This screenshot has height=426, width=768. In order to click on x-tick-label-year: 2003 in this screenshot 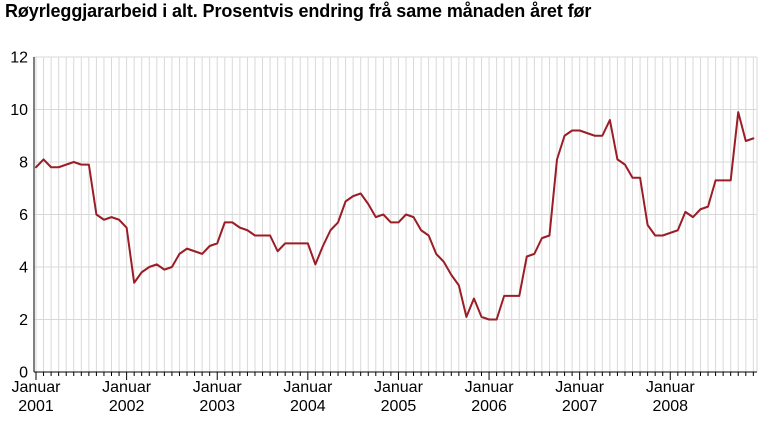, I will do `click(217, 406)`.